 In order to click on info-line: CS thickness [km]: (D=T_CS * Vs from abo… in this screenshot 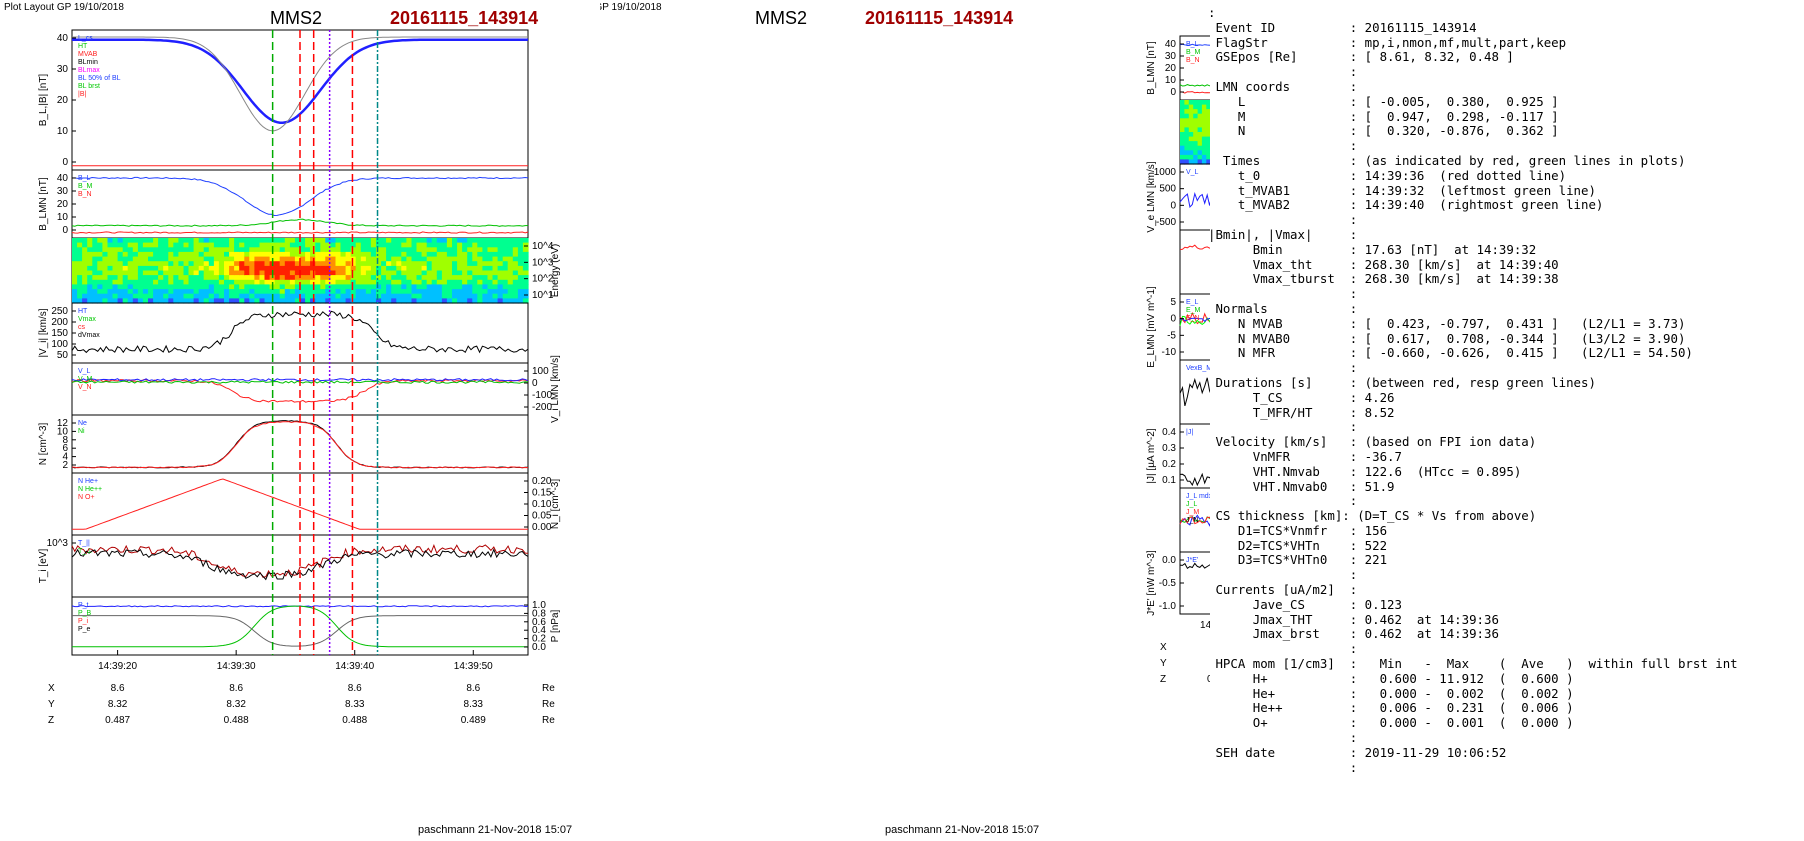, I will do `click(1372, 516)`.